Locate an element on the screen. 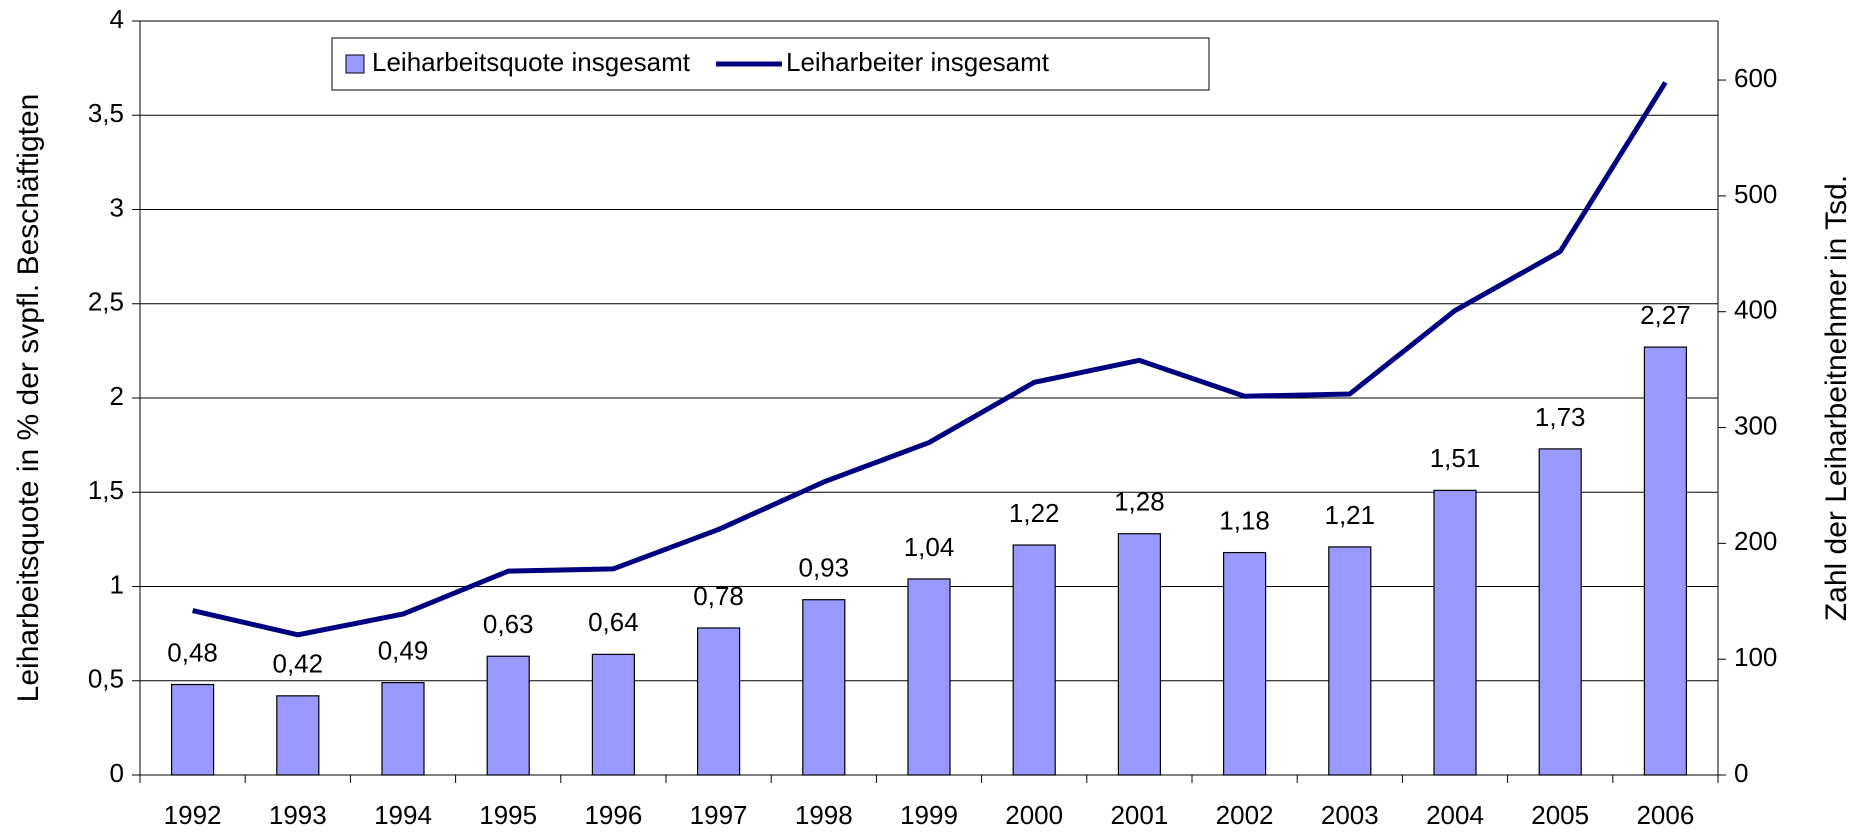 Image resolution: width=1858 pixels, height=834 pixels. data-label: 0,49 is located at coordinates (403, 651).